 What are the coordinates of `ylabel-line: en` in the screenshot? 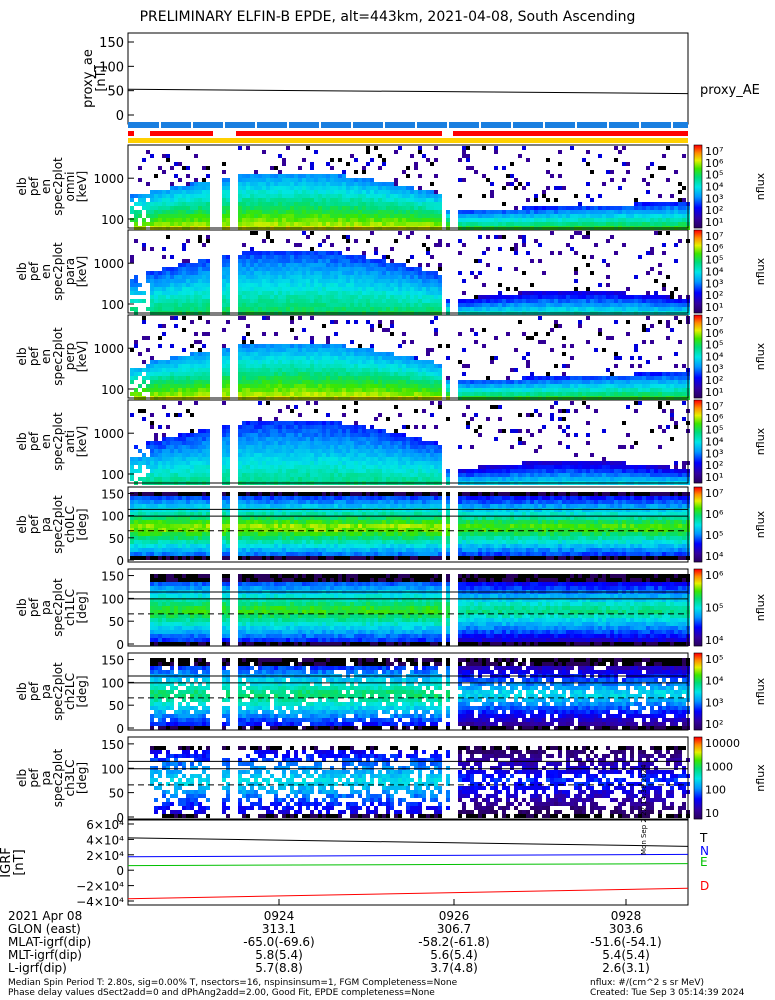 It's located at (46, 356).